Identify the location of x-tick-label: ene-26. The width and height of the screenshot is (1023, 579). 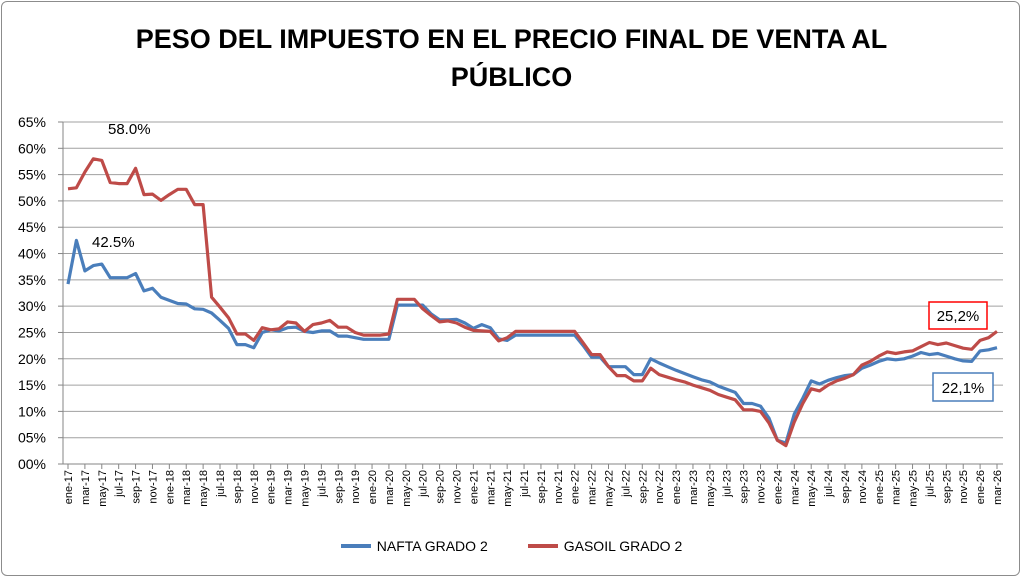
(981, 487).